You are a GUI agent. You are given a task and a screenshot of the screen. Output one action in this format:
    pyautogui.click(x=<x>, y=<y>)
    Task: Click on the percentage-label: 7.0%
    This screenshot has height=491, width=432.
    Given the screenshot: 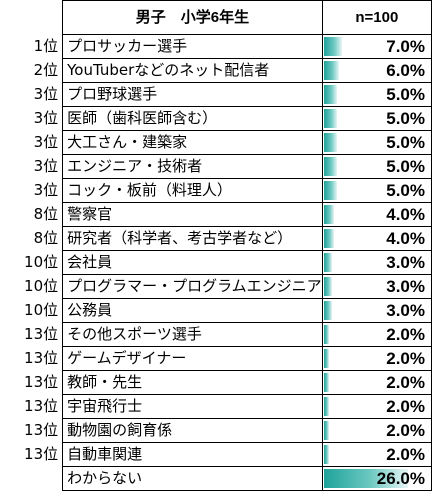 What is the action you would take?
    pyautogui.click(x=405, y=46)
    